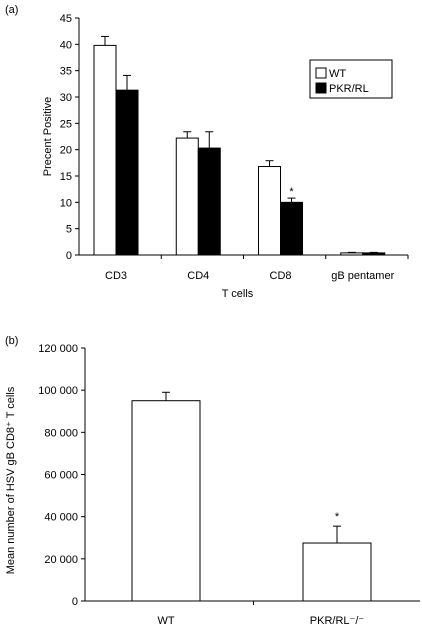 This screenshot has height=630, width=422. Describe the element at coordinates (69, 230) in the screenshot. I see `y-tick-label-a: 5` at that location.